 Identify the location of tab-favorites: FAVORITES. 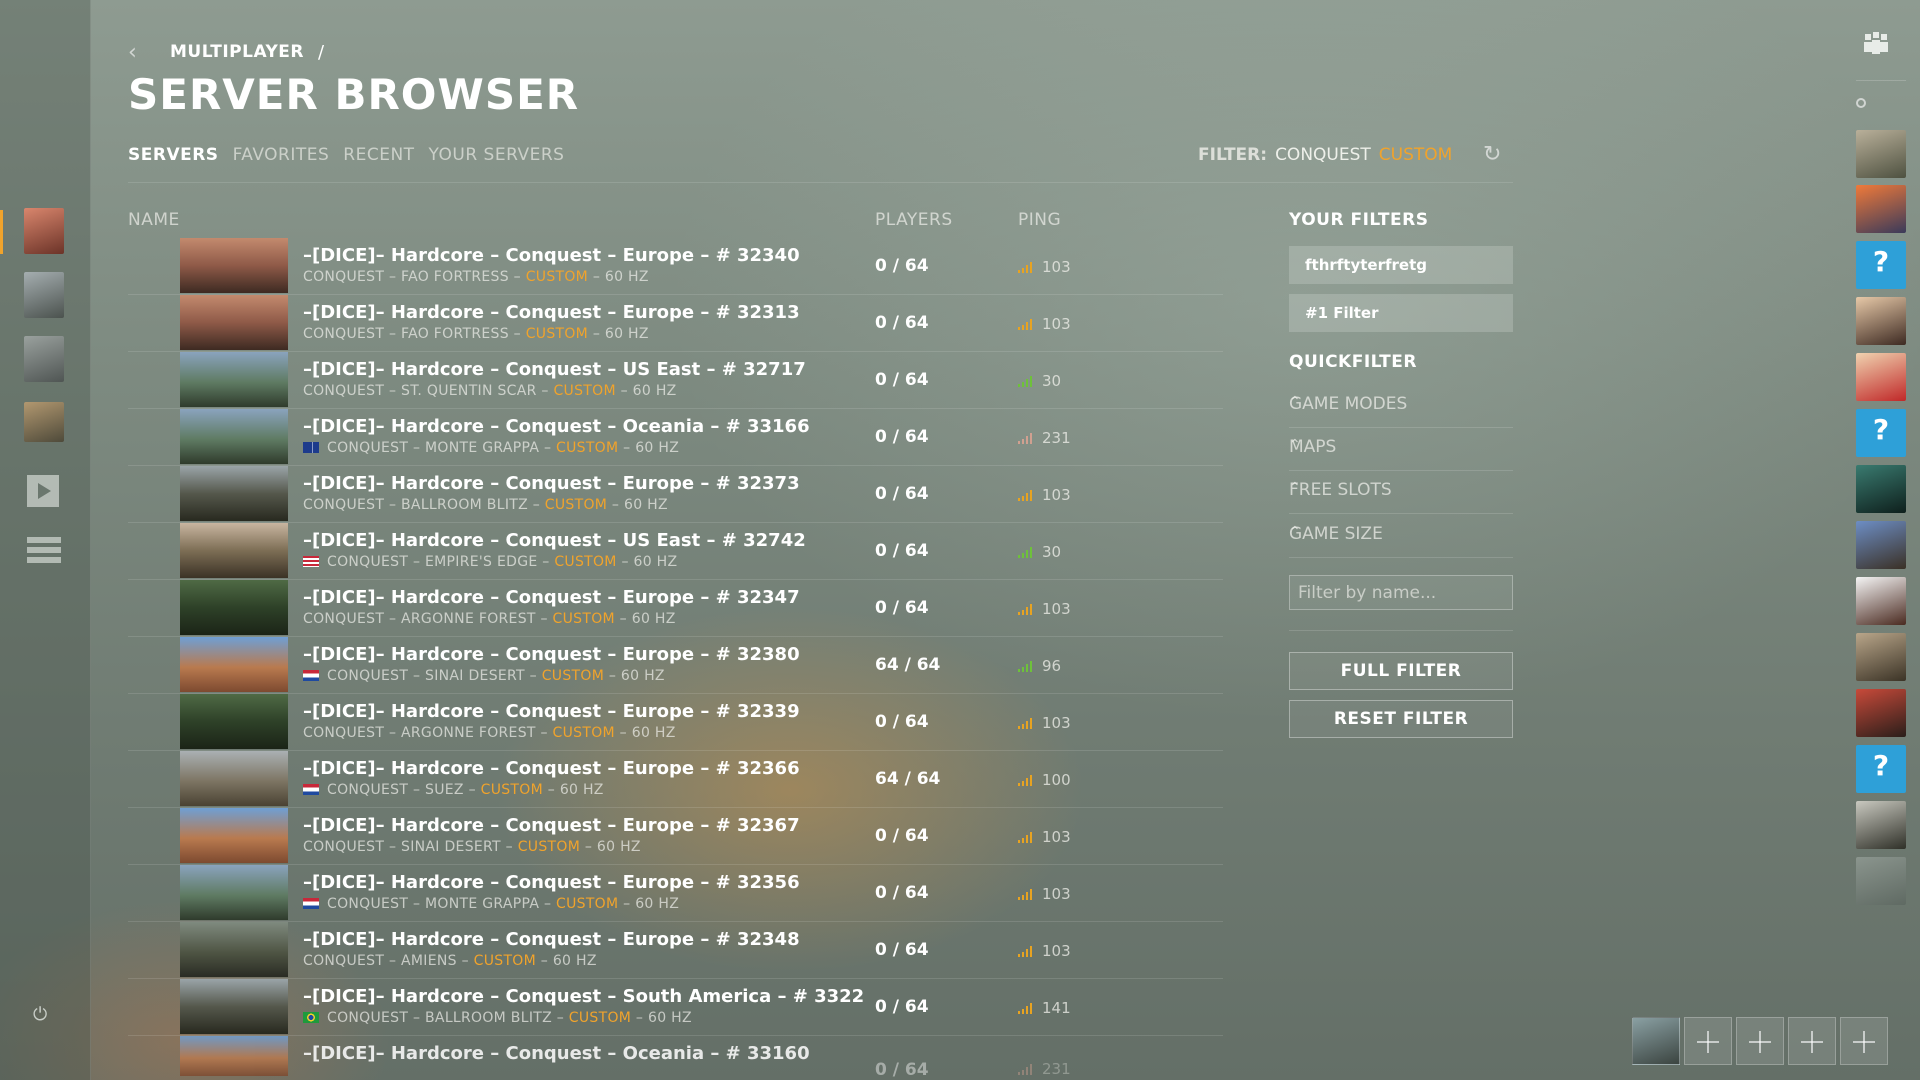
(281, 155).